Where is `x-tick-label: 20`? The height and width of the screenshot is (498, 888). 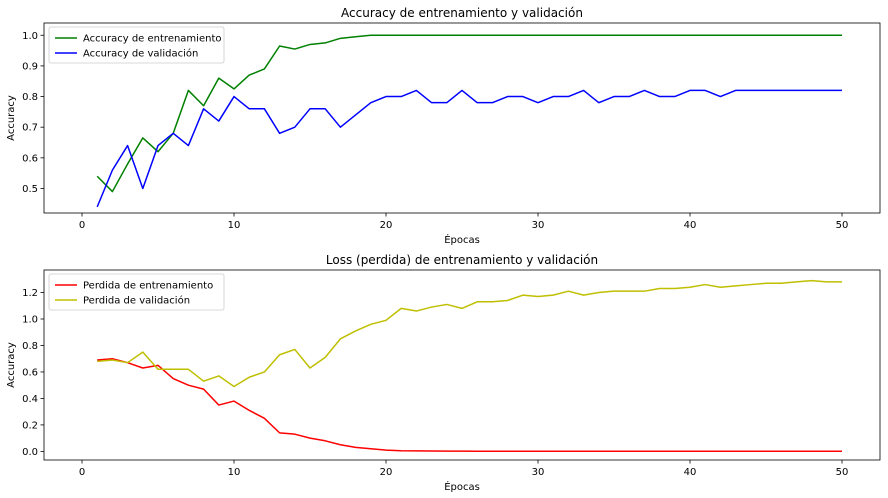 x-tick-label: 20 is located at coordinates (386, 225).